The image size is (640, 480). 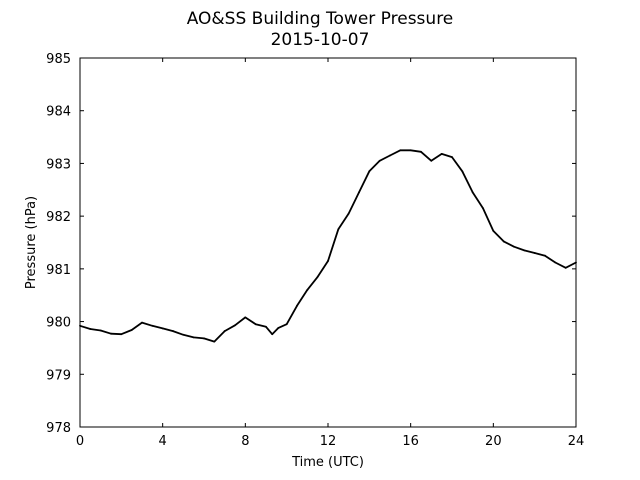 I want to click on x-tick-label: 8, so click(x=245, y=441).